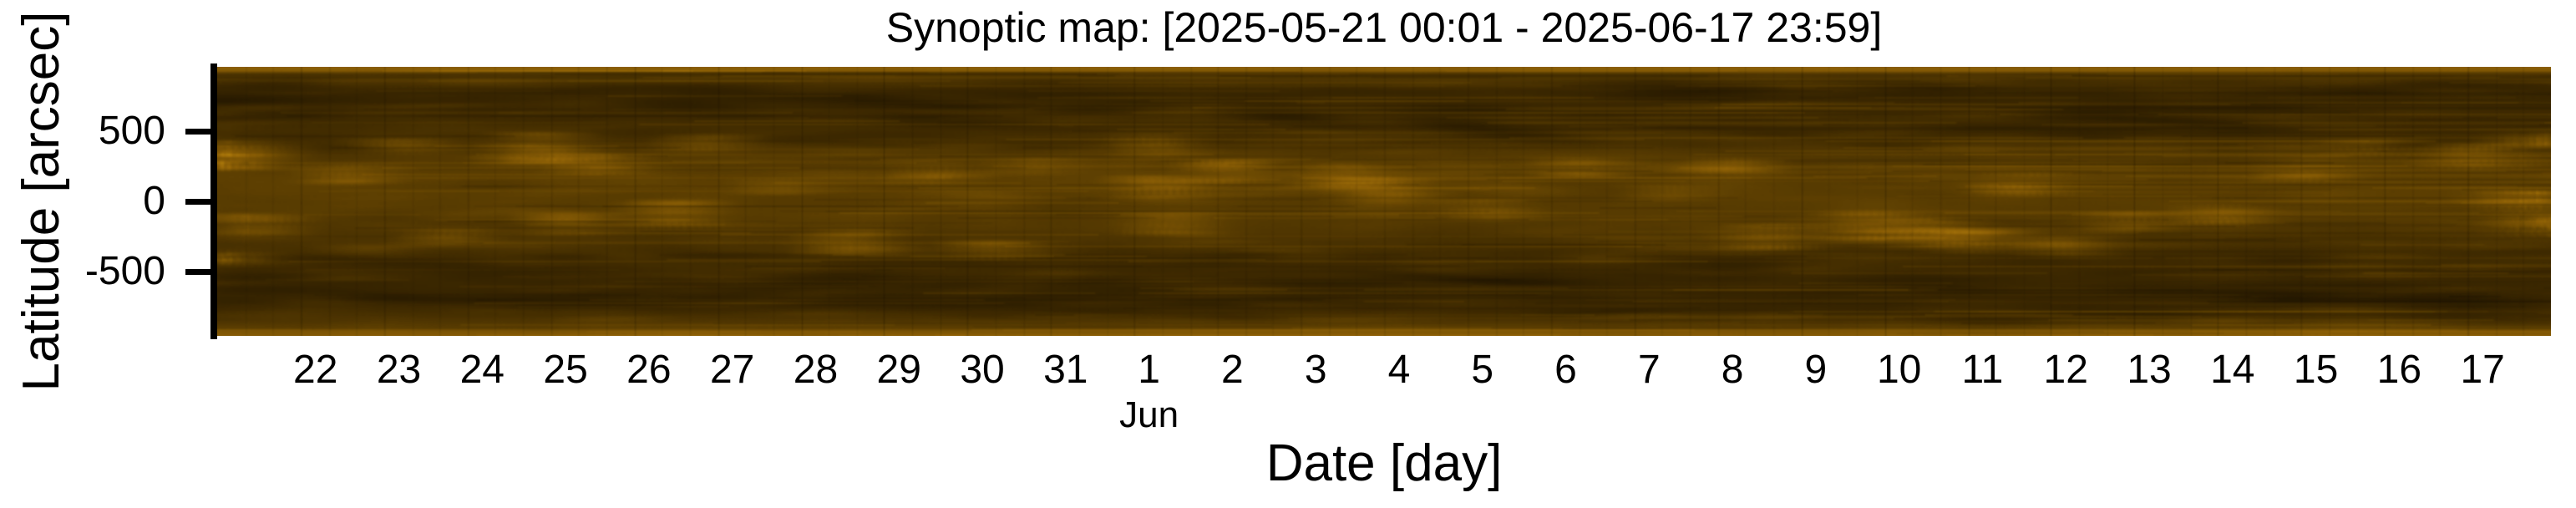 The height and width of the screenshot is (508, 2576). What do you see at coordinates (131, 132) in the screenshot?
I see `y-tick-label: 500` at bounding box center [131, 132].